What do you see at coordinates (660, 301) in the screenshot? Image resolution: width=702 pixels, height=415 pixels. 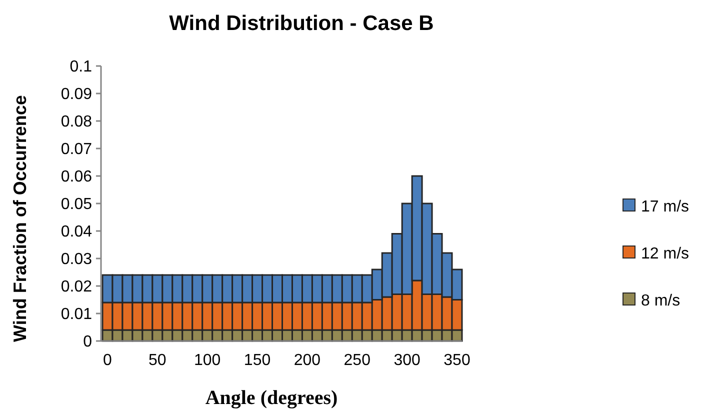 I see `legend-label: 8 m/s` at bounding box center [660, 301].